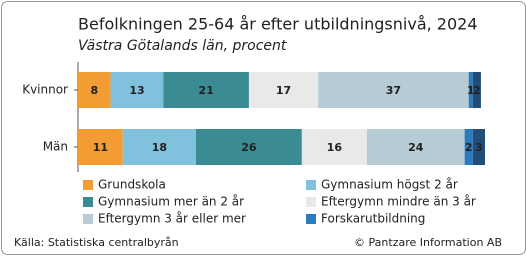 This screenshot has width=527, height=256. Describe the element at coordinates (45, 90) in the screenshot. I see `y-tick-label: Kvinnor` at that location.